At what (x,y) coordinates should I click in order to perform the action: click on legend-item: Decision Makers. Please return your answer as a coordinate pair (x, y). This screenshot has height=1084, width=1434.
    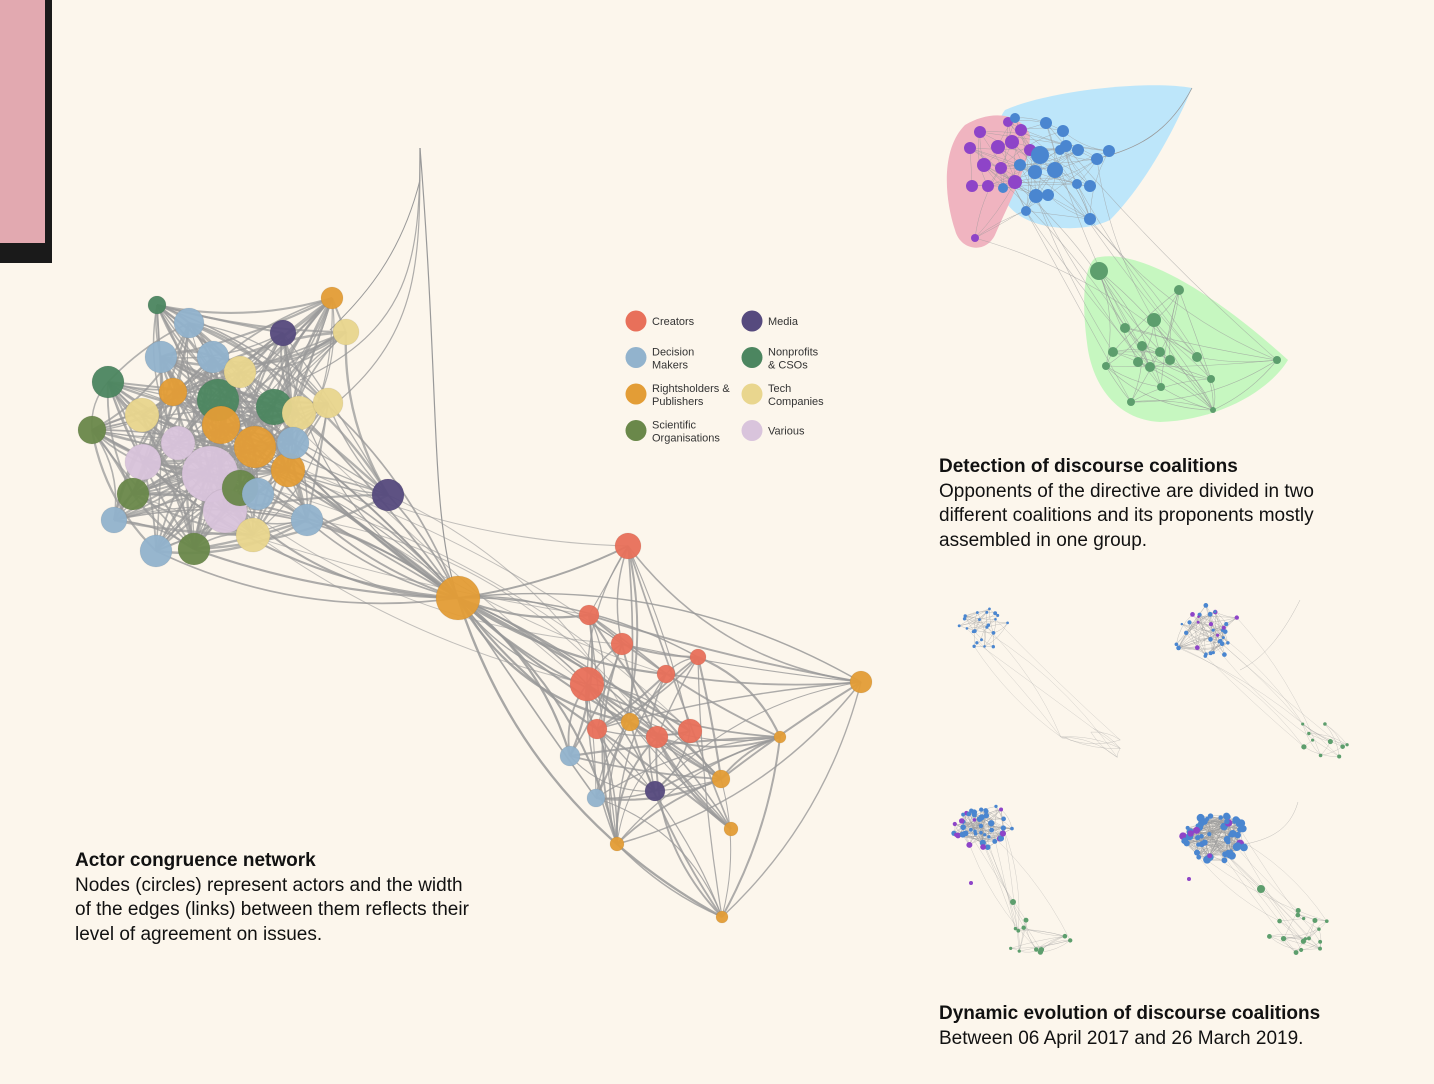
    Looking at the image, I should click on (659, 359).